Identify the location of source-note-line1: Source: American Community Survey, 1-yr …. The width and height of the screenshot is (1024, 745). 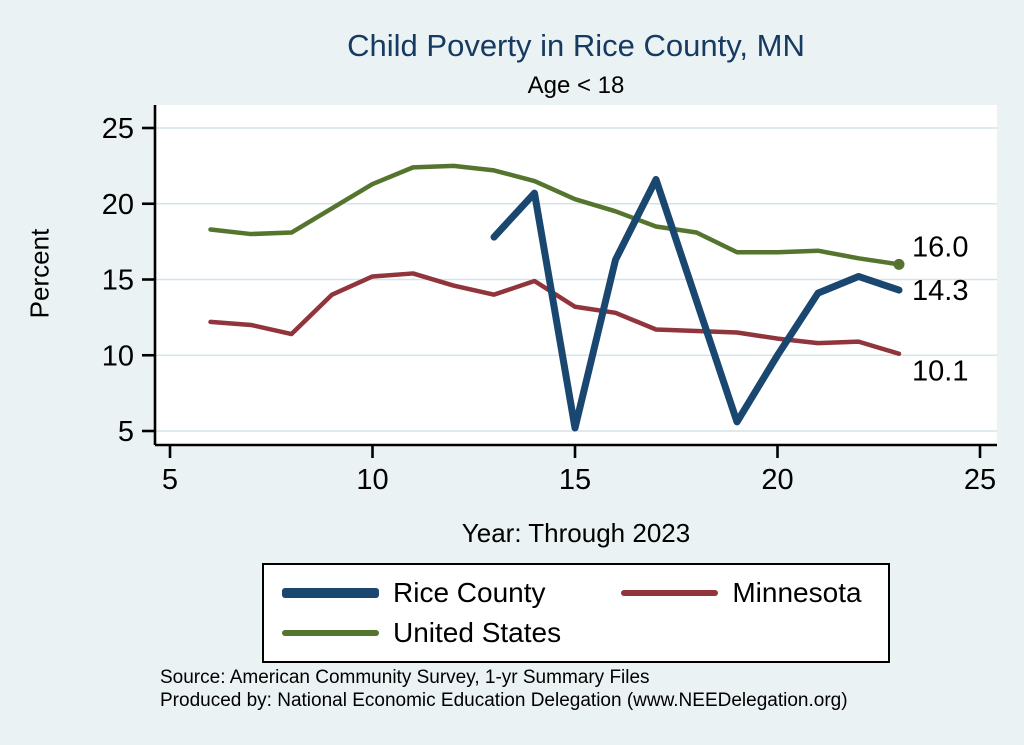
(405, 677).